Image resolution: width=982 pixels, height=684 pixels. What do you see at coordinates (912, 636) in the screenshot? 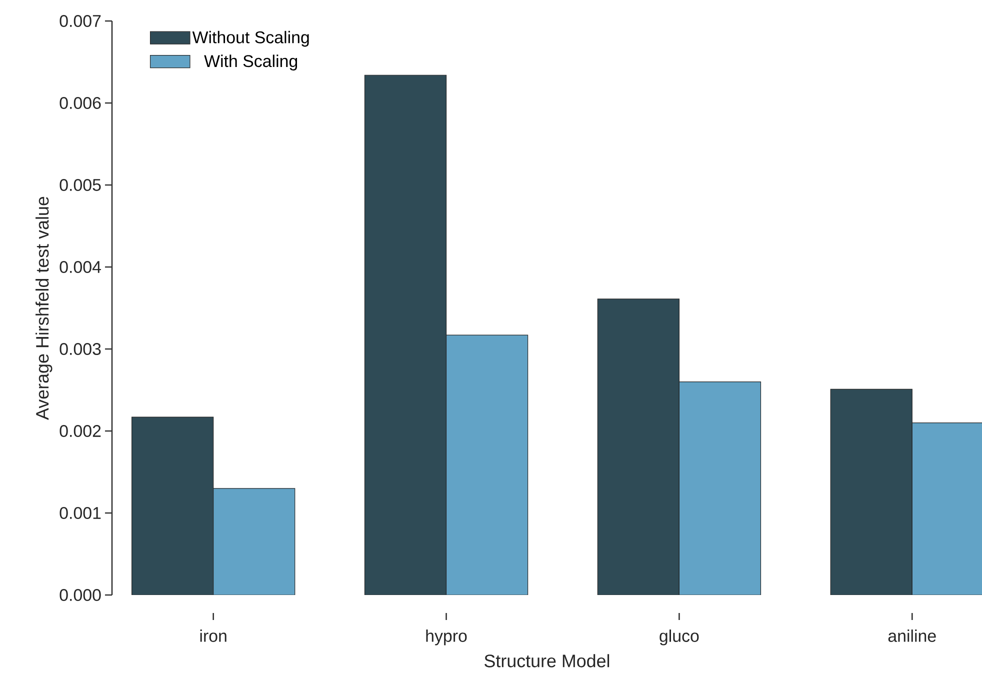
I see `x-tick-label: aniline` at bounding box center [912, 636].